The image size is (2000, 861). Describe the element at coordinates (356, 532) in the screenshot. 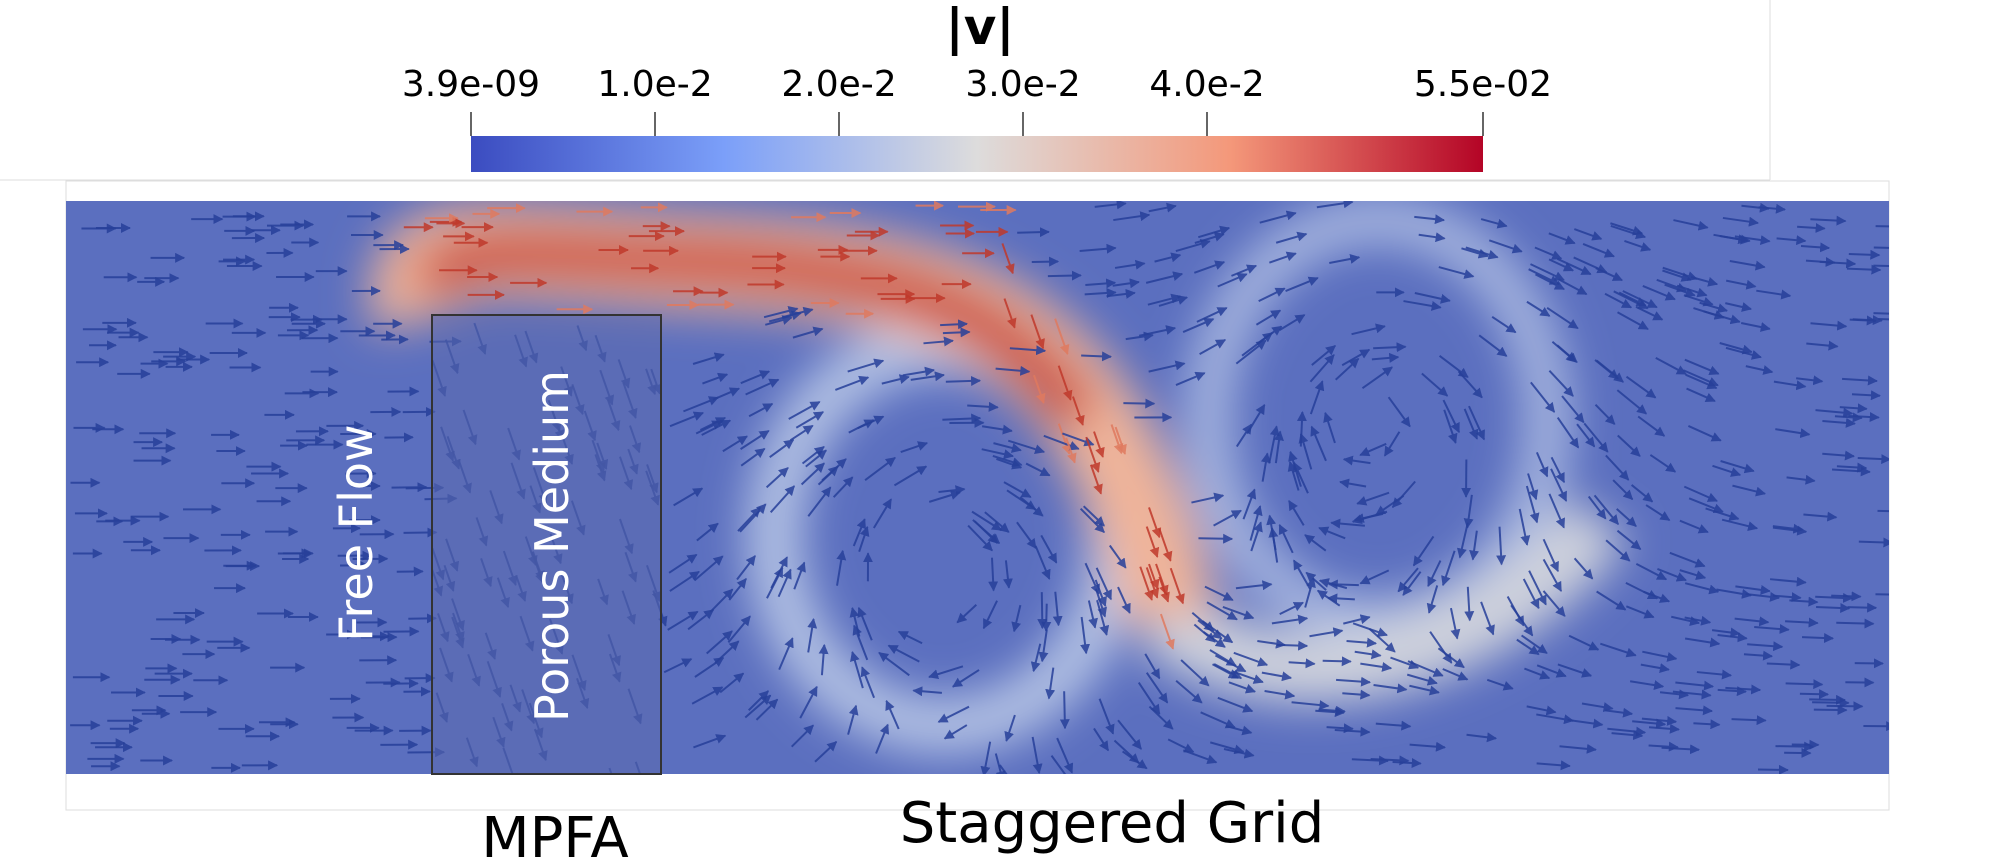

I see `free-flow-label: Free Flow` at that location.